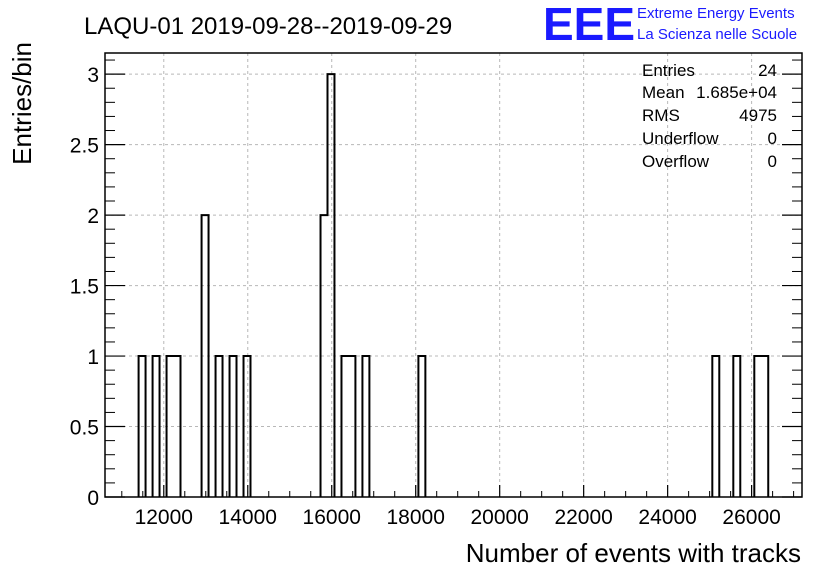 Image resolution: width=836 pixels, height=572 pixels. Describe the element at coordinates (717, 34) in the screenshot. I see `eee-logo-line2: La Scienza nelle Scuole` at that location.